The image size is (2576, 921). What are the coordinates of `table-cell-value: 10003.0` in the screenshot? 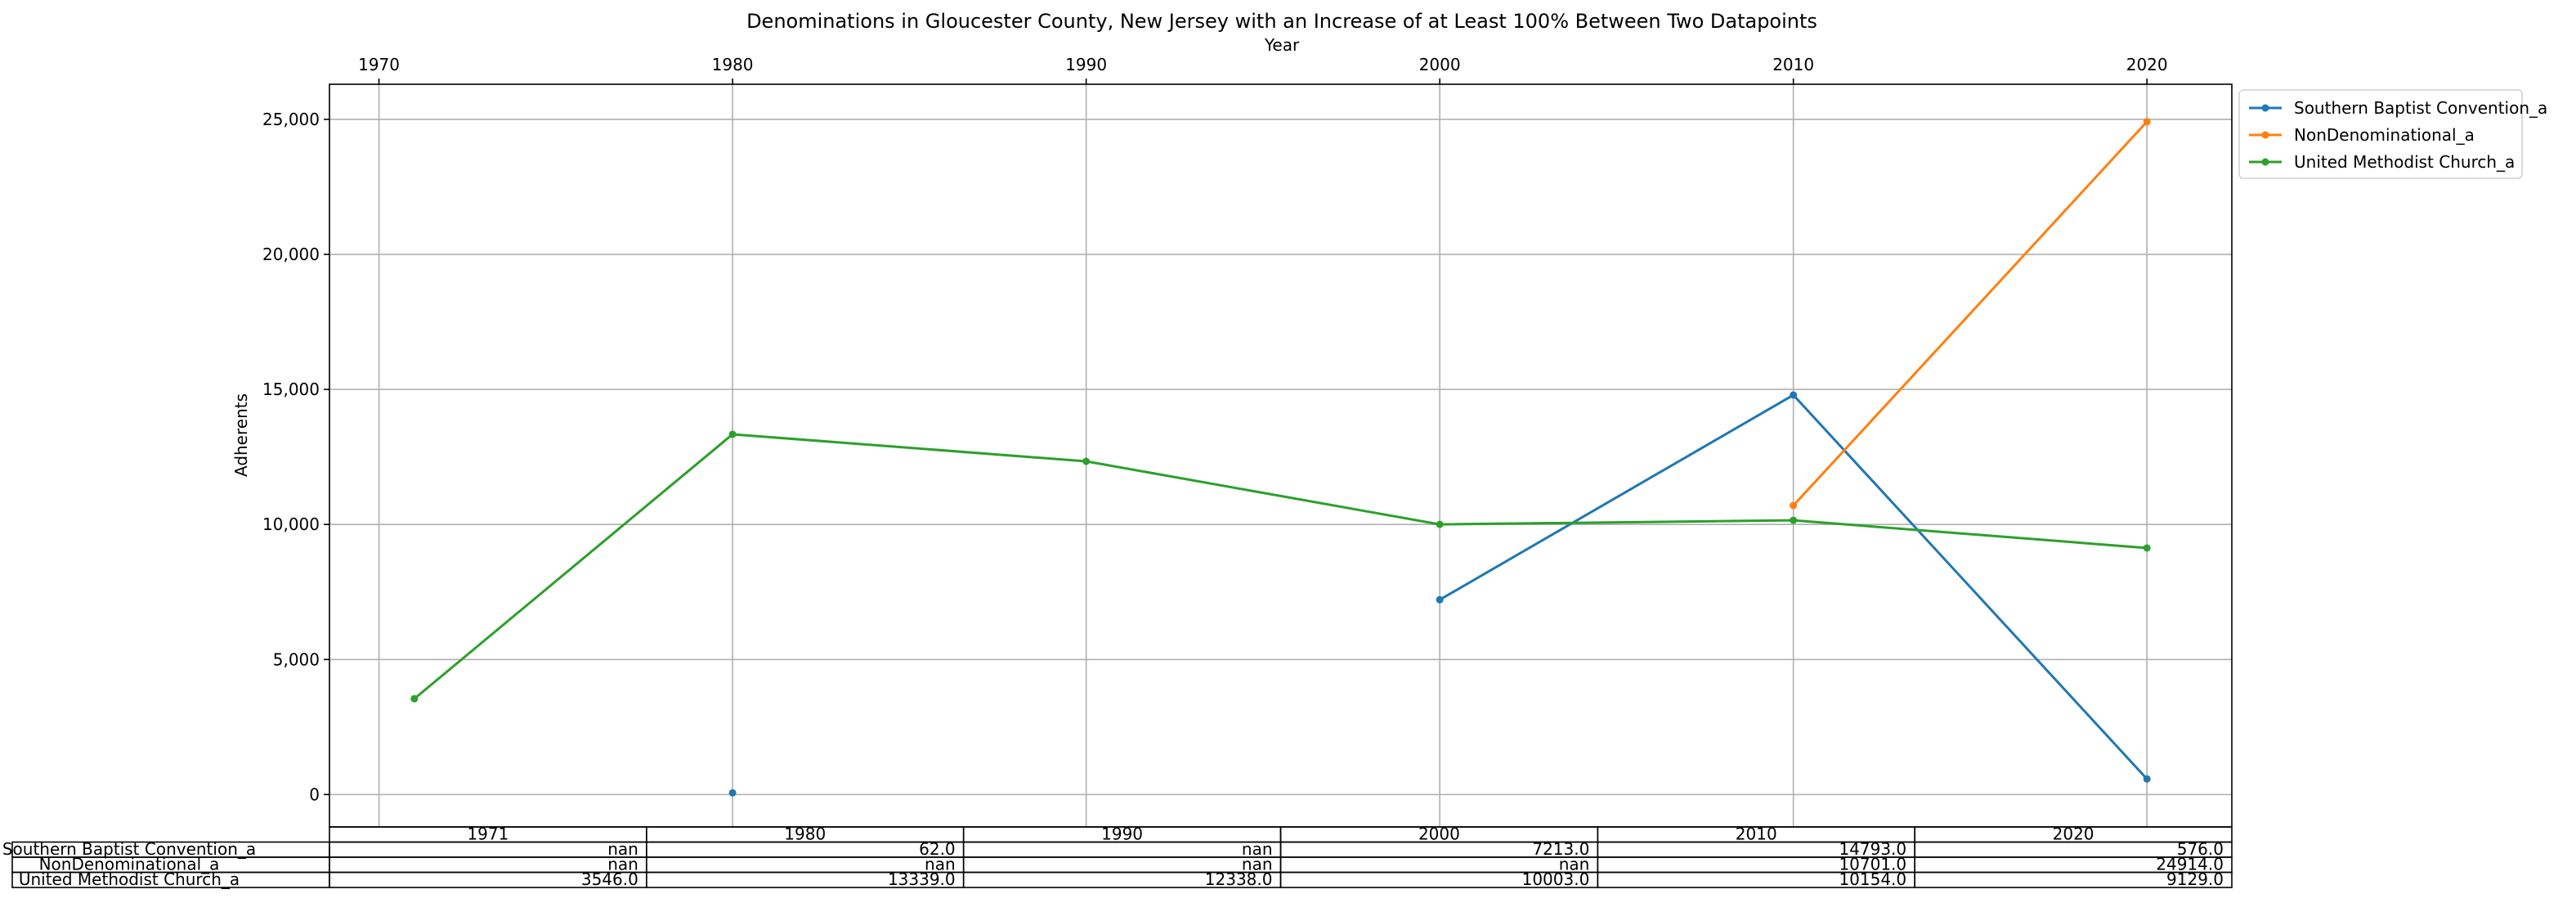 It's located at (1556, 879).